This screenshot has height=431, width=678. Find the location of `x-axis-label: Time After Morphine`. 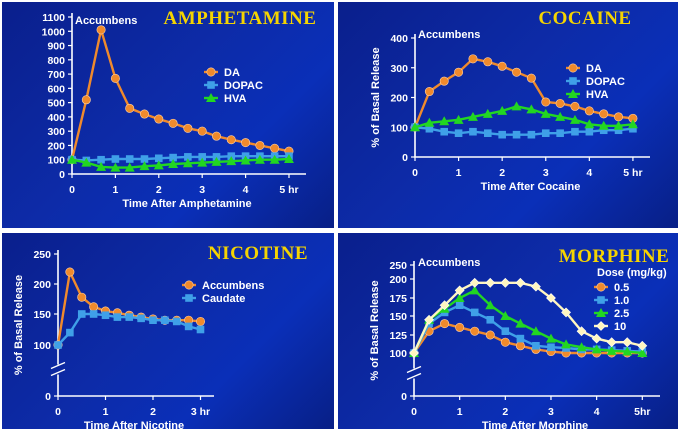

x-axis-label: Time After Morphine is located at coordinates (535, 424).